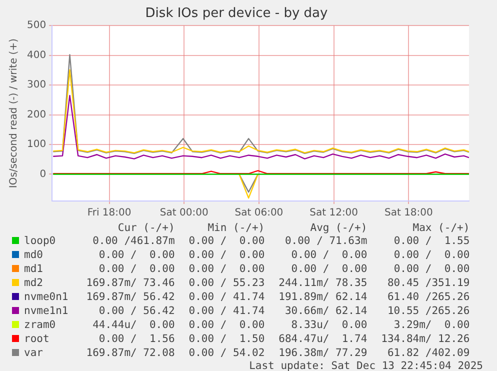 This screenshot has height=371, width=497. I want to click on text: 0.00 / 55.23, so click(226, 283).